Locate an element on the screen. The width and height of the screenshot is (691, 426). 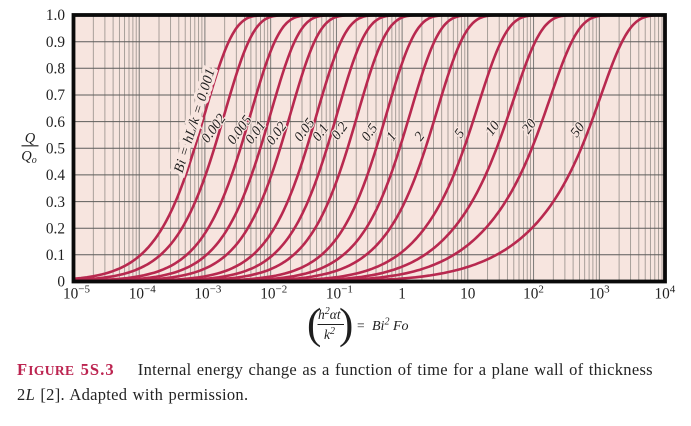
svg-text: 0.9 is located at coordinates (55, 42).